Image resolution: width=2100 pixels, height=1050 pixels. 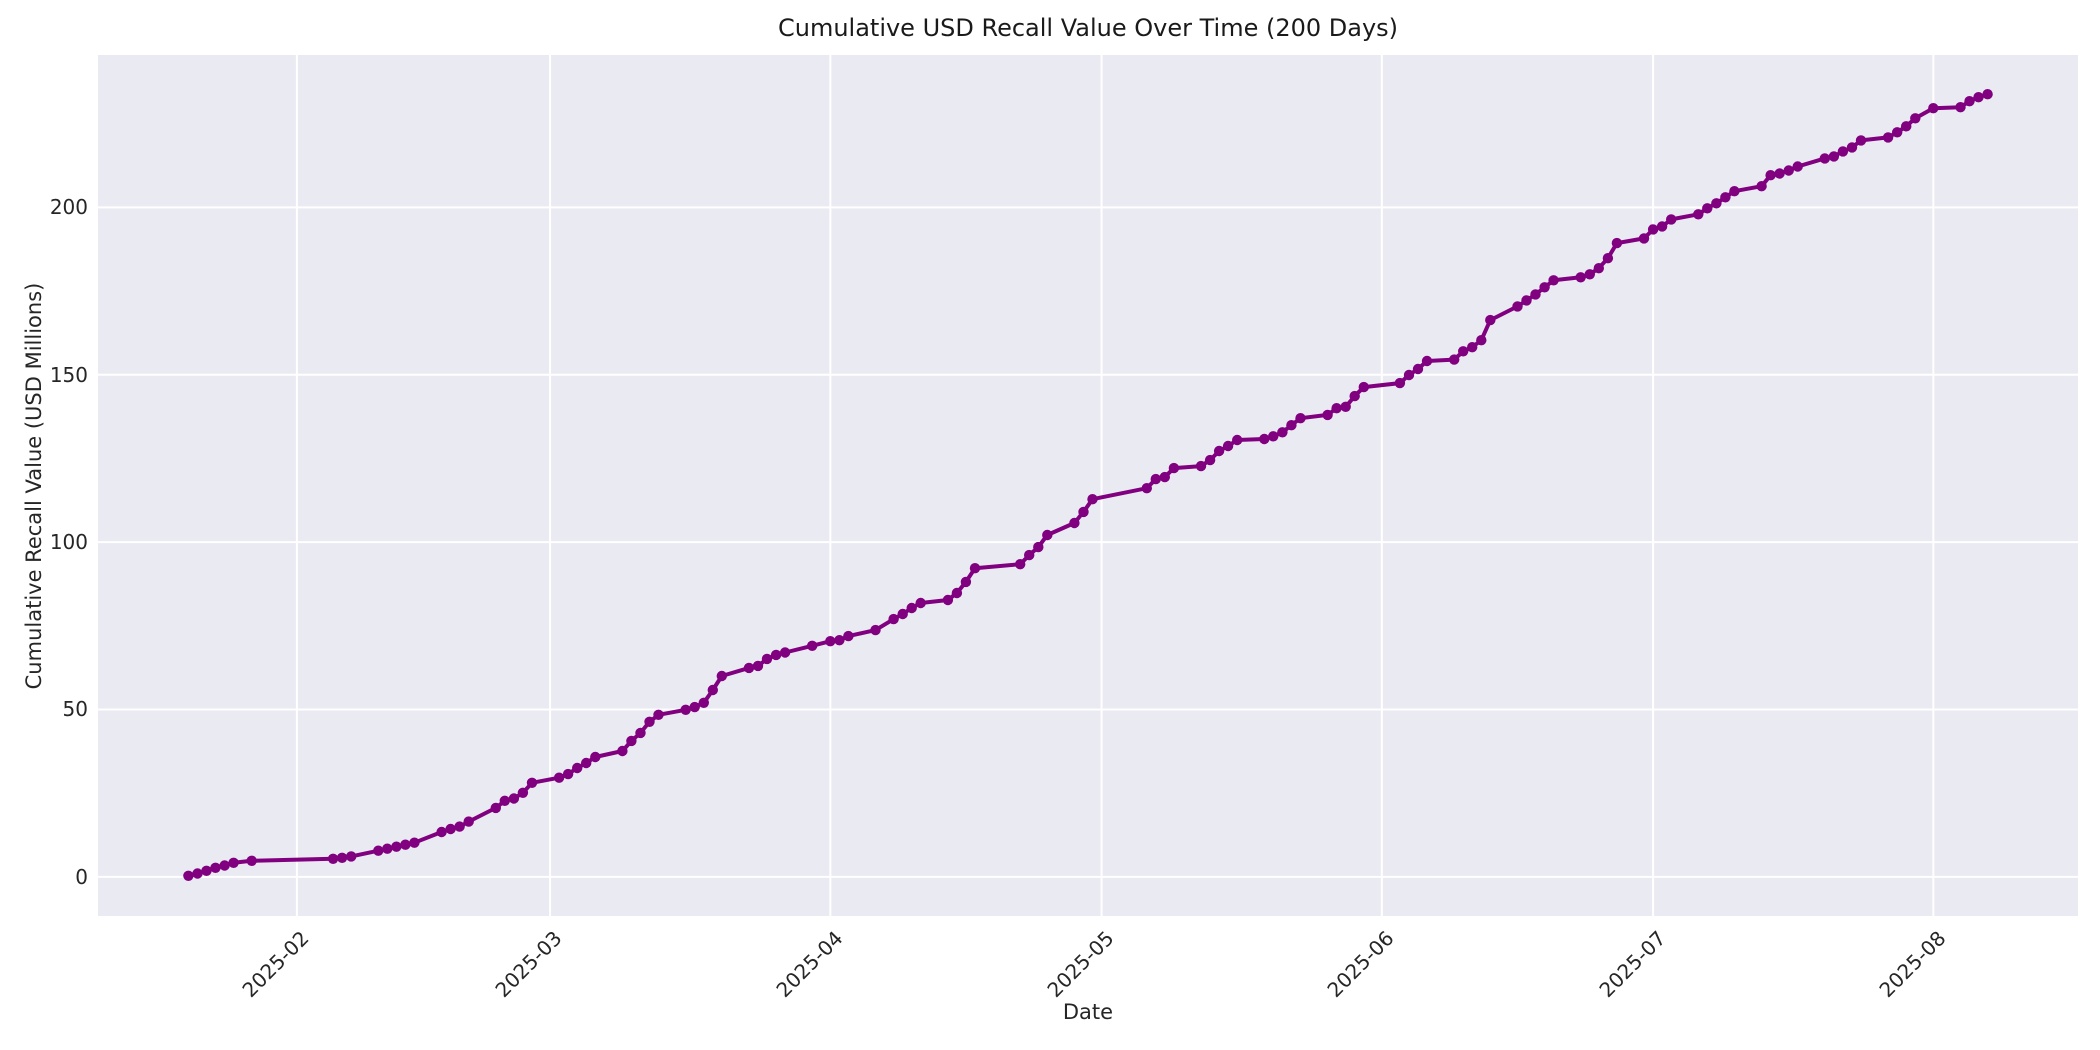 I want to click on x-tick-label: 2025-02, so click(x=275, y=964).